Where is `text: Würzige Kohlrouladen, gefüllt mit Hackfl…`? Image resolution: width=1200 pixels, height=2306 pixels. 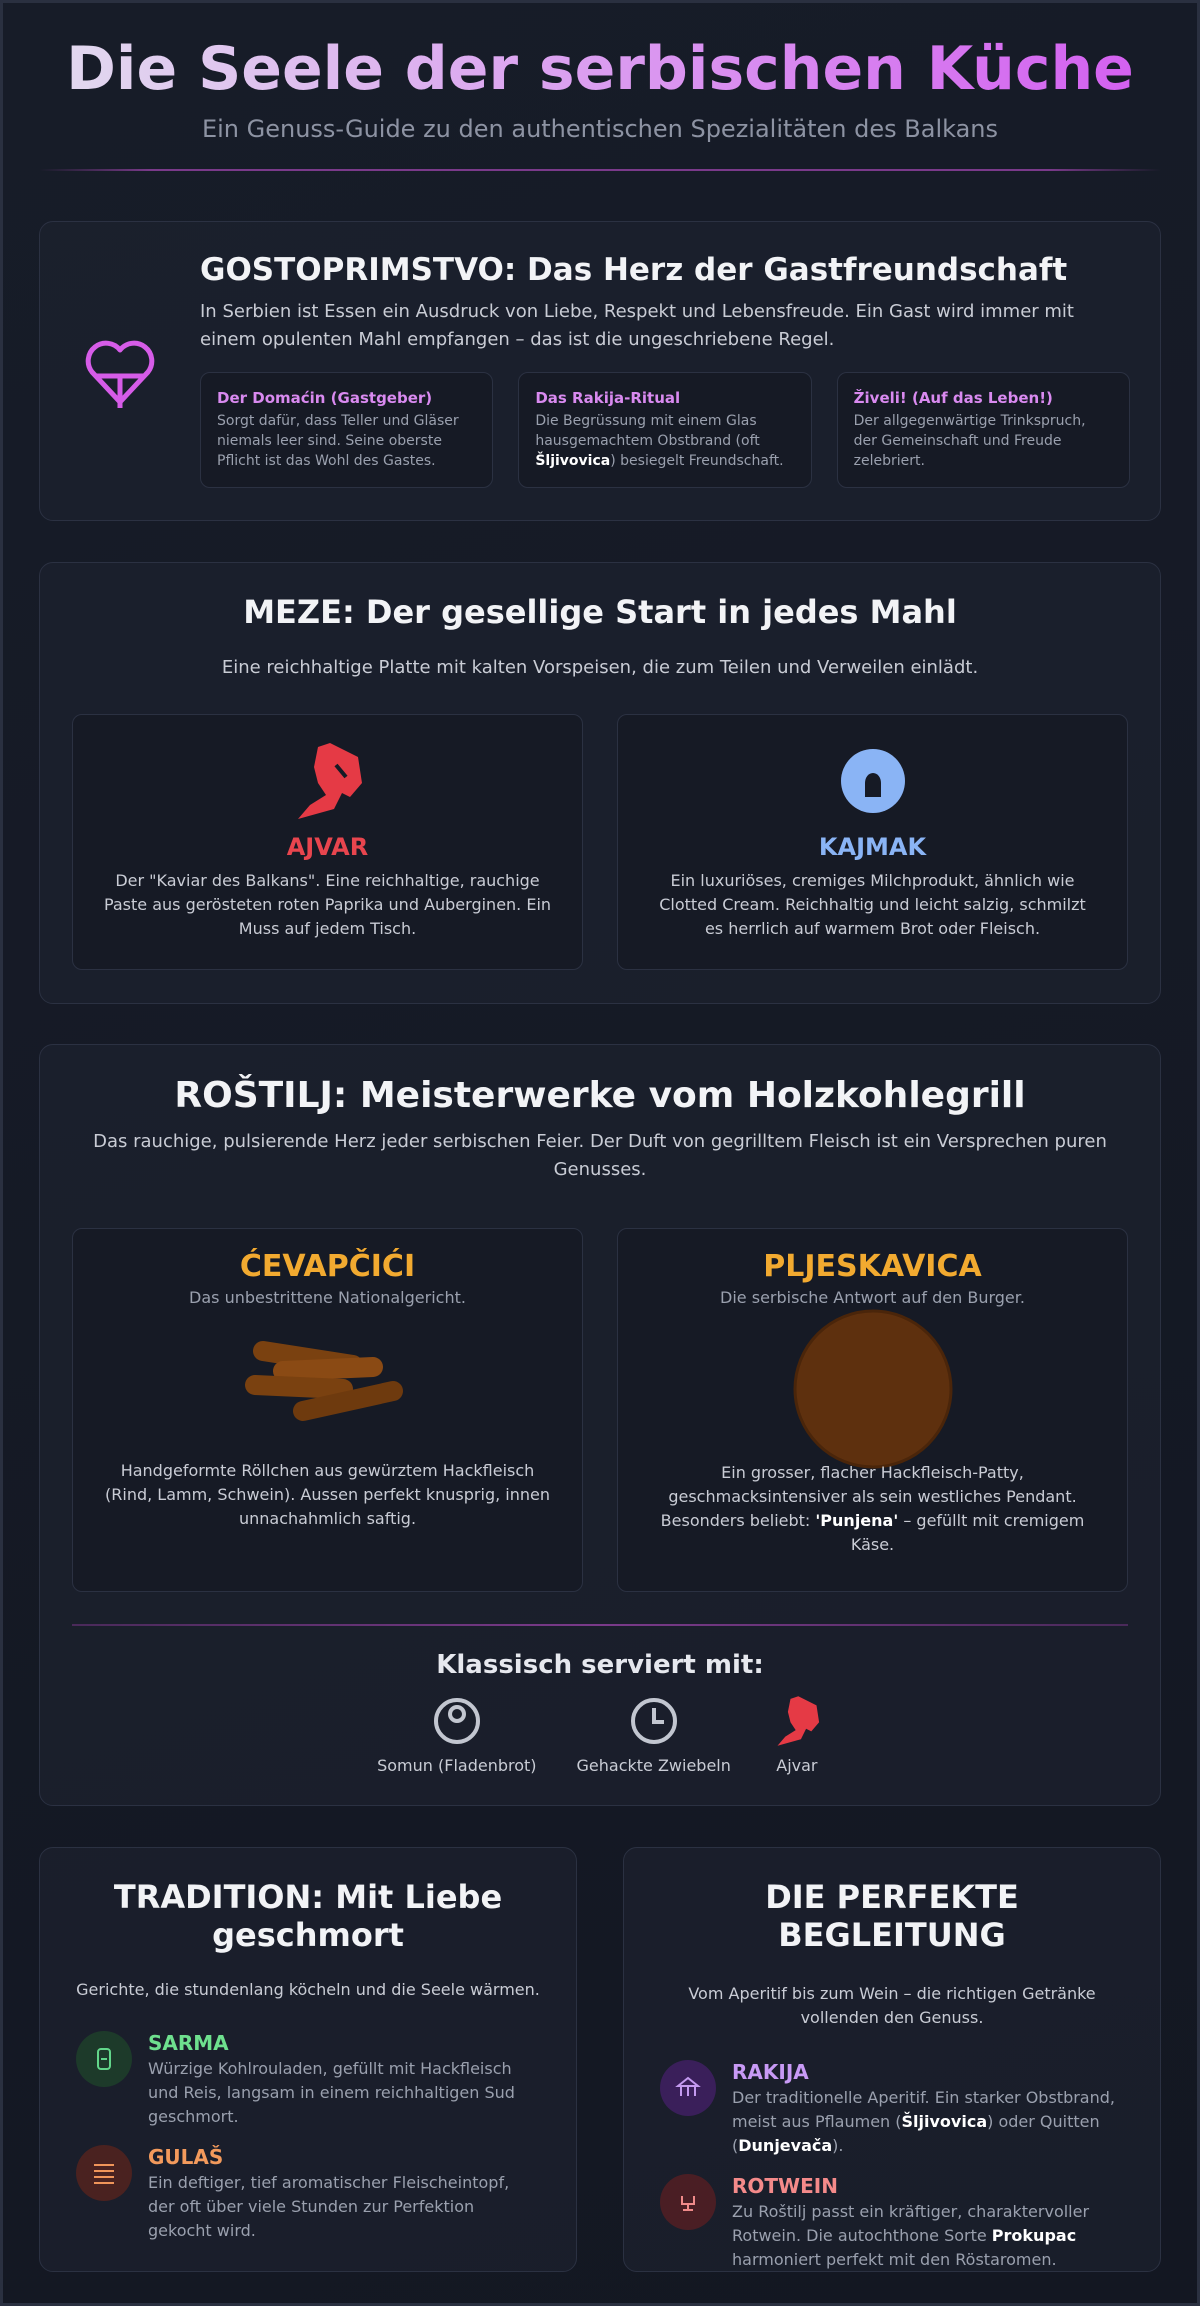
text: Würzige Kohlrouladen, gefüllt mit Hackfl… is located at coordinates (331, 2092).